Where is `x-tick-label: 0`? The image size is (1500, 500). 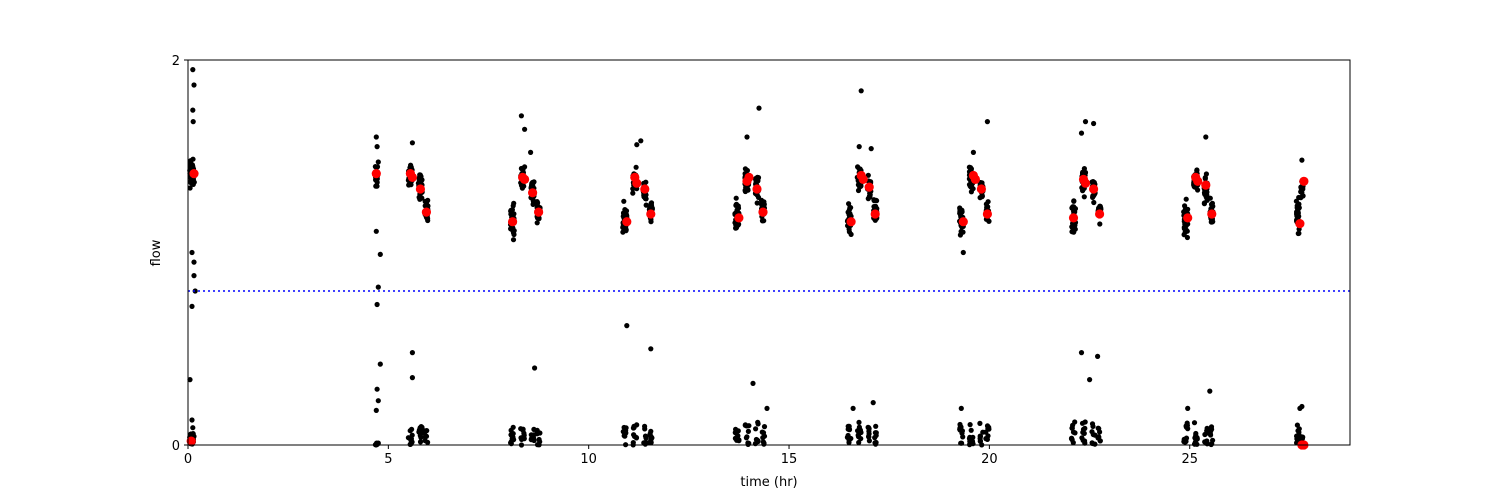 x-tick-label: 0 is located at coordinates (188, 459).